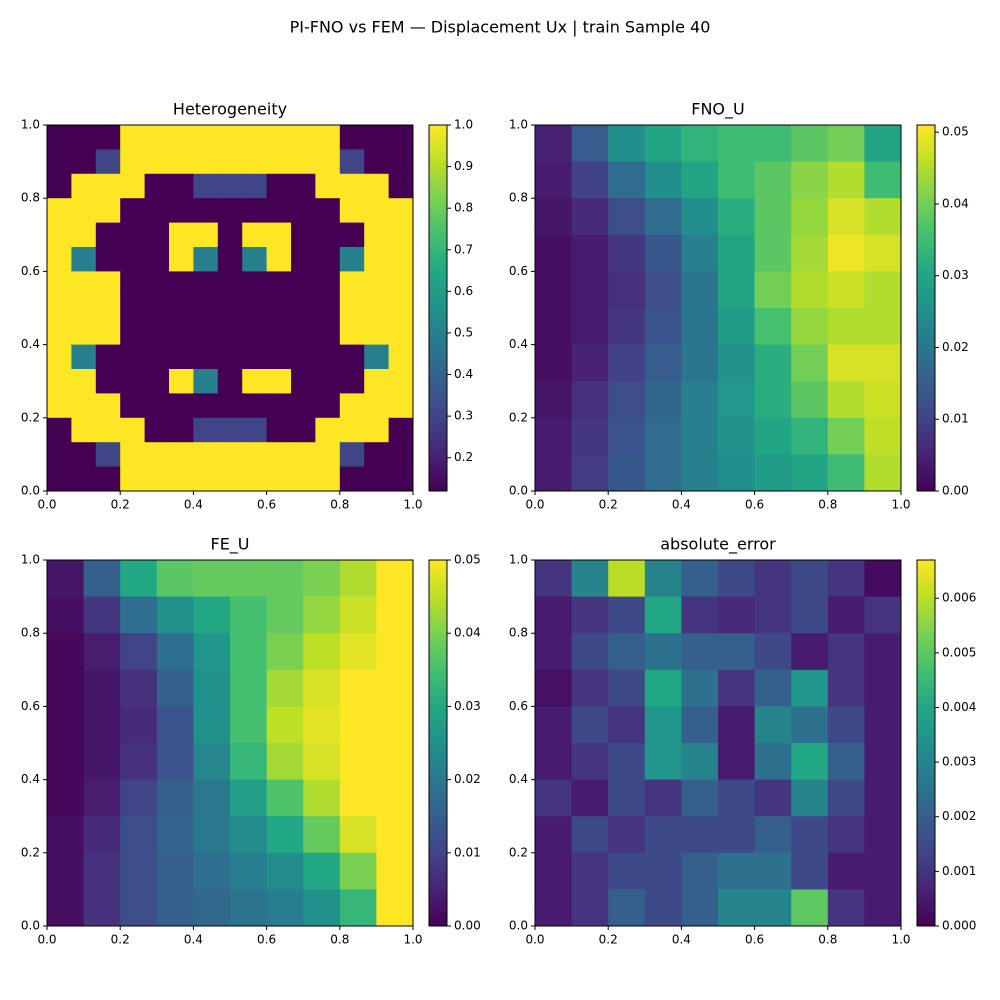 The width and height of the screenshot is (1000, 1000). Describe the element at coordinates (438, 743) in the screenshot. I see `colorbar` at that location.